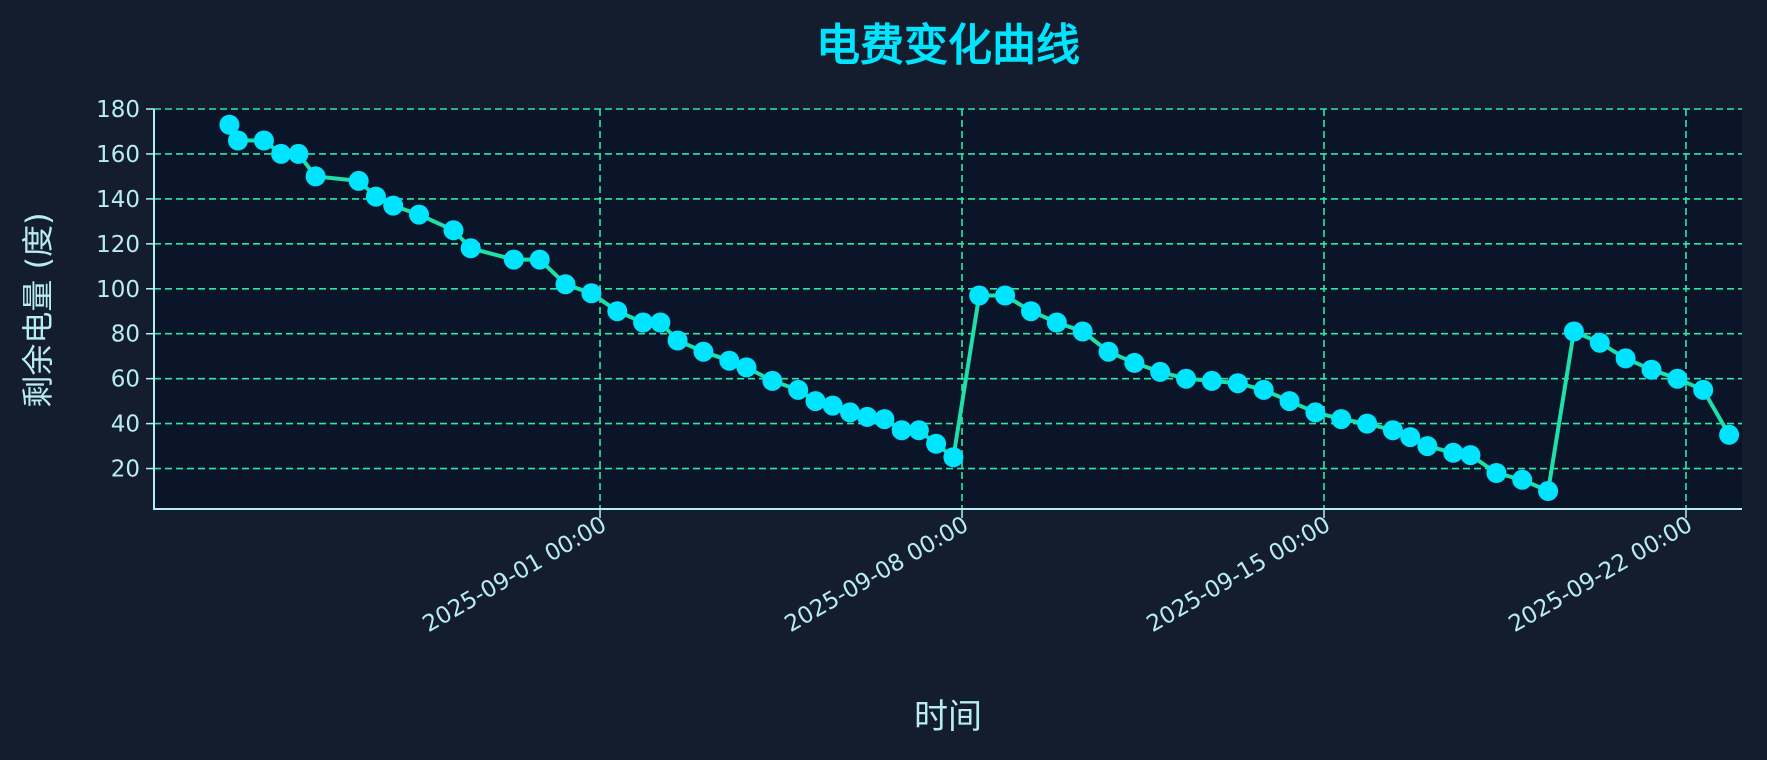 The height and width of the screenshot is (760, 1767). What do you see at coordinates (1238, 575) in the screenshot?
I see `x-tick-label: 2025-09-15 00:00` at bounding box center [1238, 575].